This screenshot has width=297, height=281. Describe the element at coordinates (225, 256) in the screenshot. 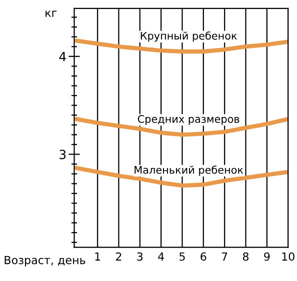

I see `x-tick-label: 7` at that location.